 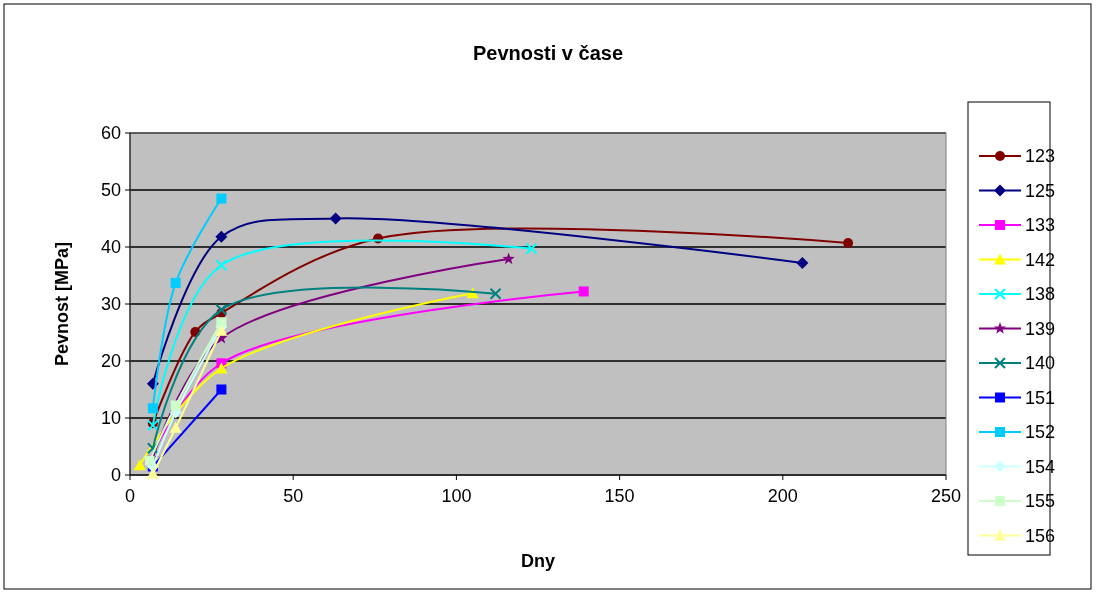 I want to click on x-tick-label: 250, so click(x=946, y=496).